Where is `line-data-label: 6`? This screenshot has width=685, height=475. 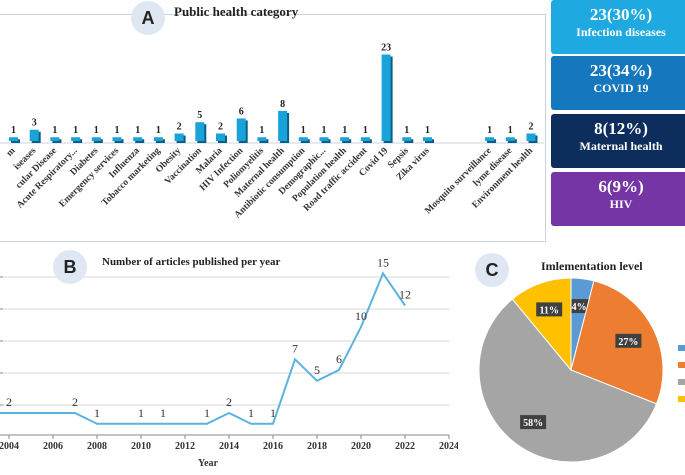 line-data-label: 6 is located at coordinates (339, 359).